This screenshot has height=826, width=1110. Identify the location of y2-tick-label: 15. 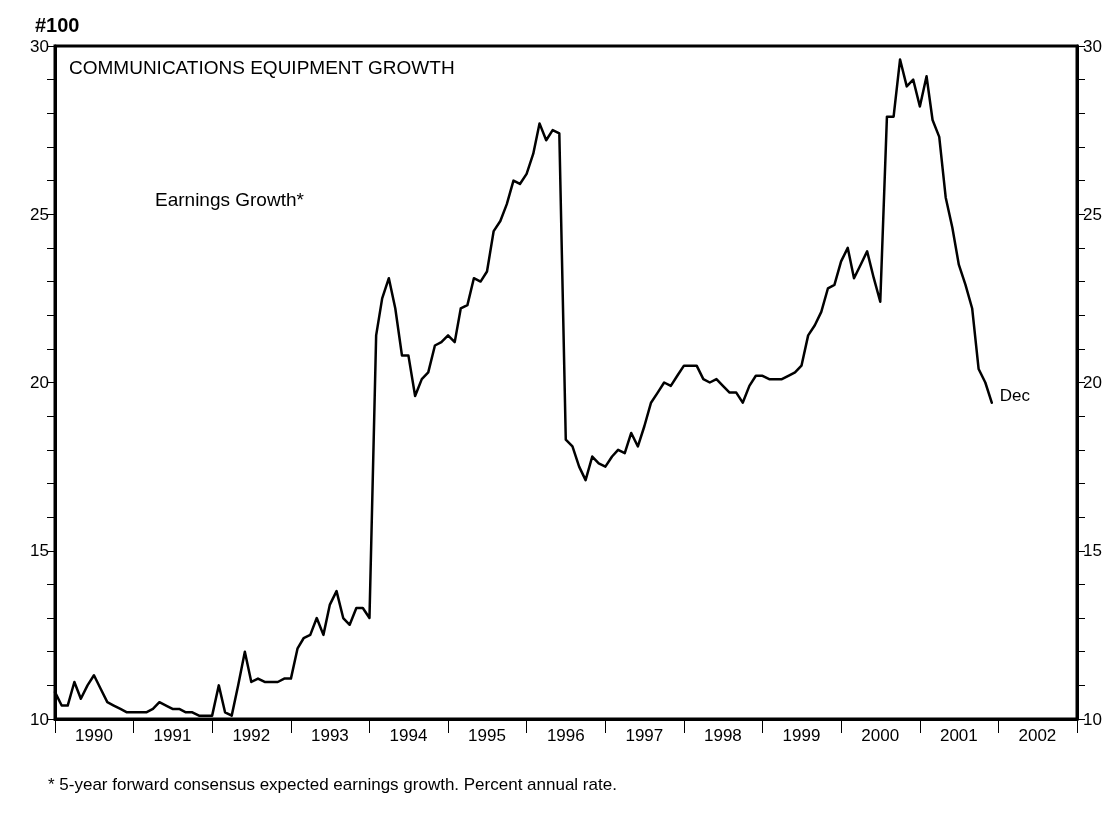
(1092, 551).